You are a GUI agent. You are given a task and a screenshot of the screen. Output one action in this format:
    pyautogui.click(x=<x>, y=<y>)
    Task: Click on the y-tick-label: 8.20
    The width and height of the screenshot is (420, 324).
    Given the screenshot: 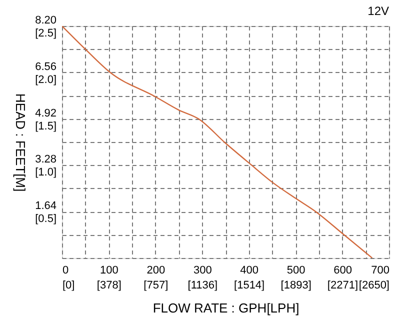 What is the action you would take?
    pyautogui.click(x=45, y=20)
    